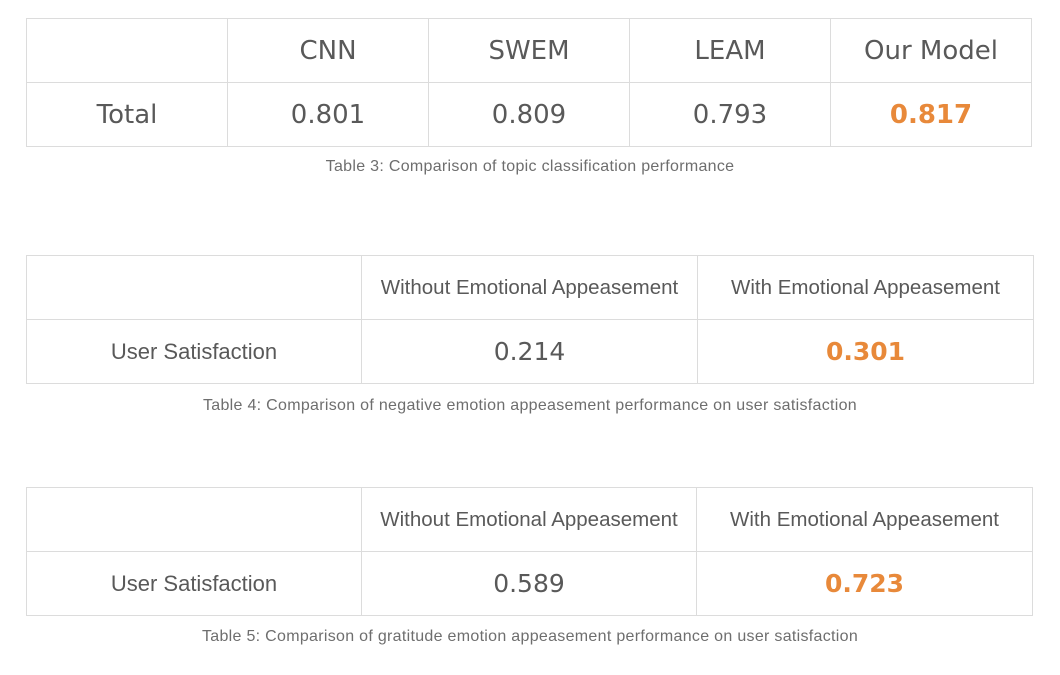 The height and width of the screenshot is (675, 1060). I want to click on value-swem: 0.809, so click(529, 114).